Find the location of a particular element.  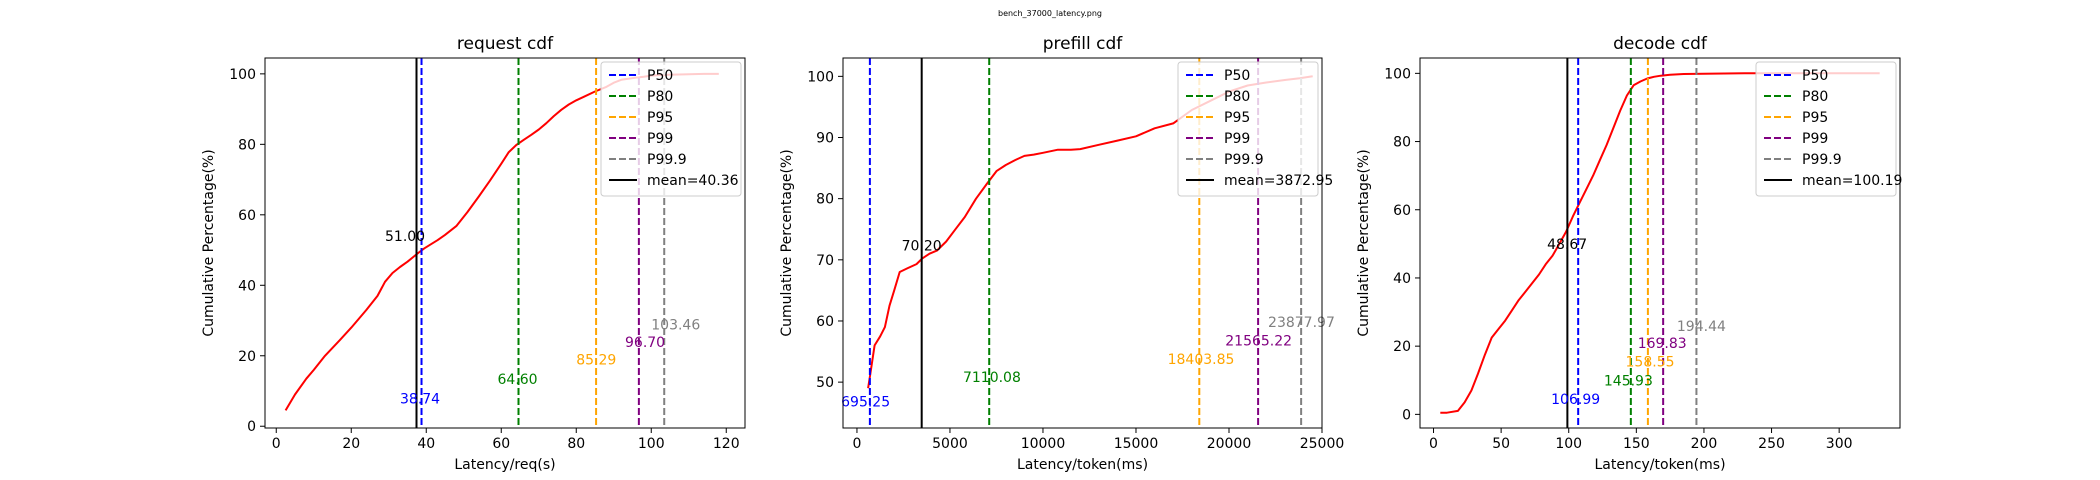

percentile-value-label: 85.29 is located at coordinates (596, 361).